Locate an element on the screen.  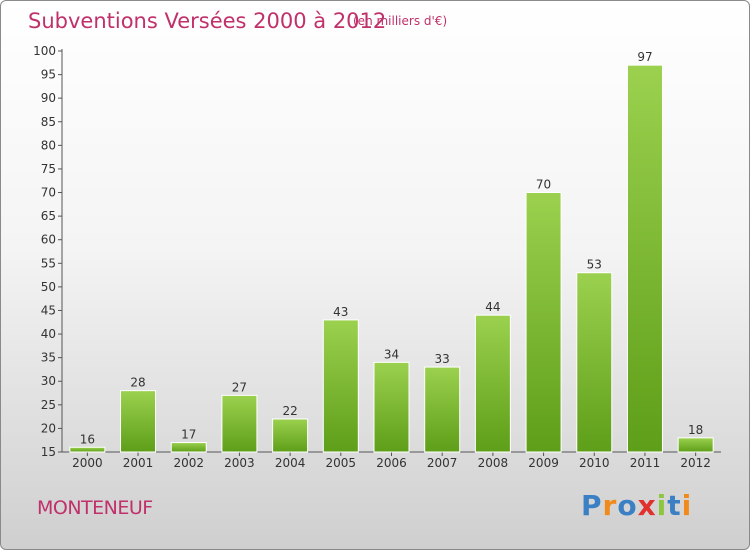
data-label: 28 is located at coordinates (137, 383).